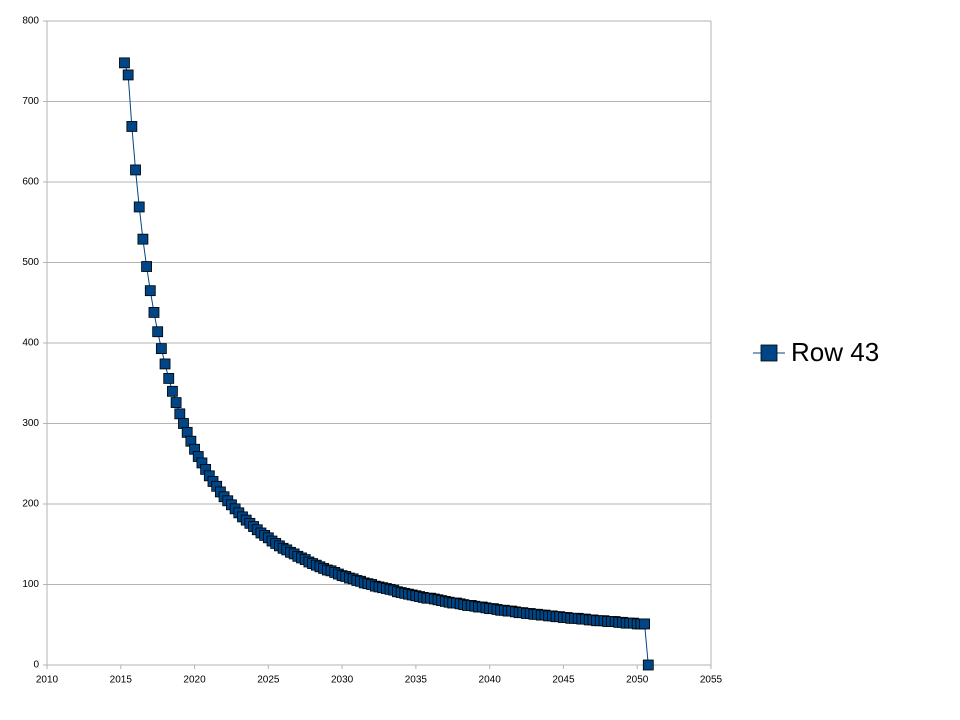 This screenshot has height=720, width=960. What do you see at coordinates (30, 182) in the screenshot?
I see `y-tick-label: 600` at bounding box center [30, 182].